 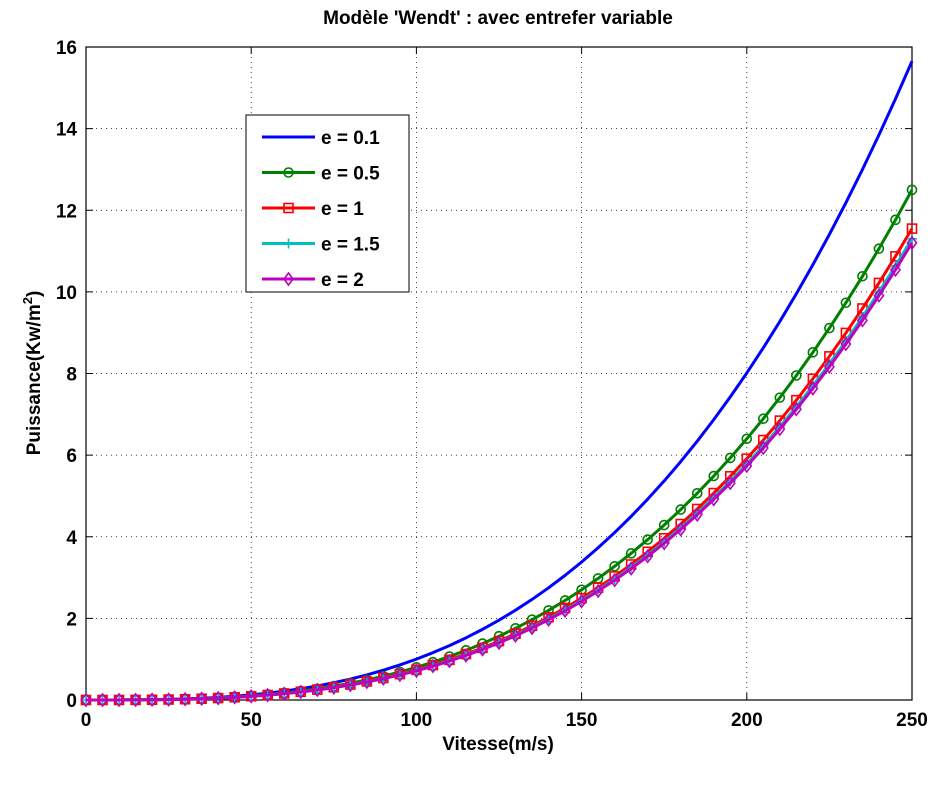 What do you see at coordinates (66, 293) in the screenshot?
I see `y-tick-label: 10` at bounding box center [66, 293].